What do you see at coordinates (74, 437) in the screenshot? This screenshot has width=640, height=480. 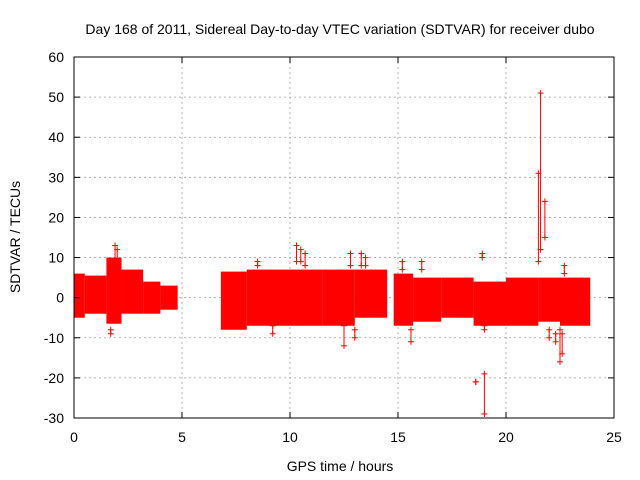 I see `x-tick-label: 0` at bounding box center [74, 437].